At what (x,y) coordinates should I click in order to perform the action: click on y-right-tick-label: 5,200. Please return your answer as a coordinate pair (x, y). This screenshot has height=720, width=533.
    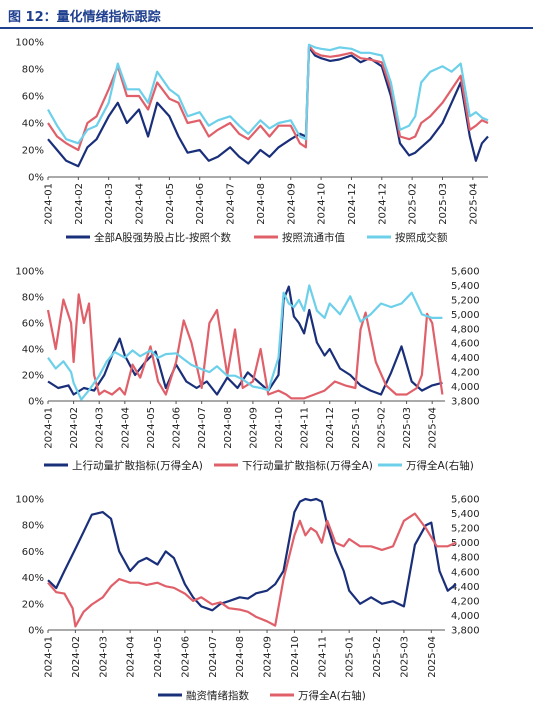
    Looking at the image, I should click on (465, 529).